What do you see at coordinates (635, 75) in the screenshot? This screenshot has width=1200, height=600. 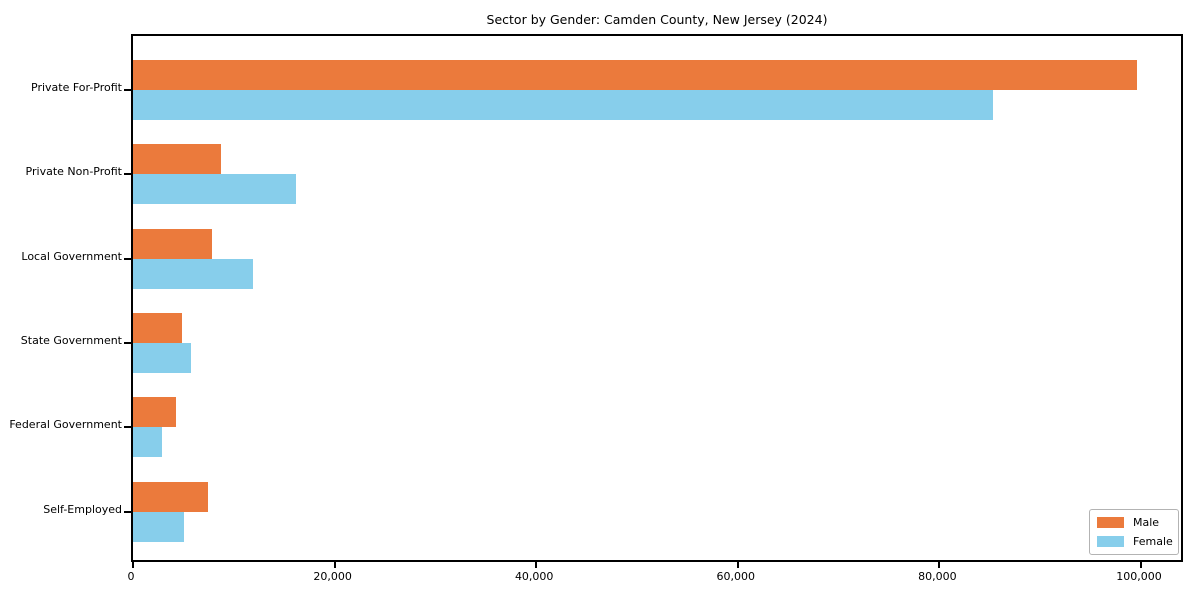 I see `bar-male-private-for-profit` at bounding box center [635, 75].